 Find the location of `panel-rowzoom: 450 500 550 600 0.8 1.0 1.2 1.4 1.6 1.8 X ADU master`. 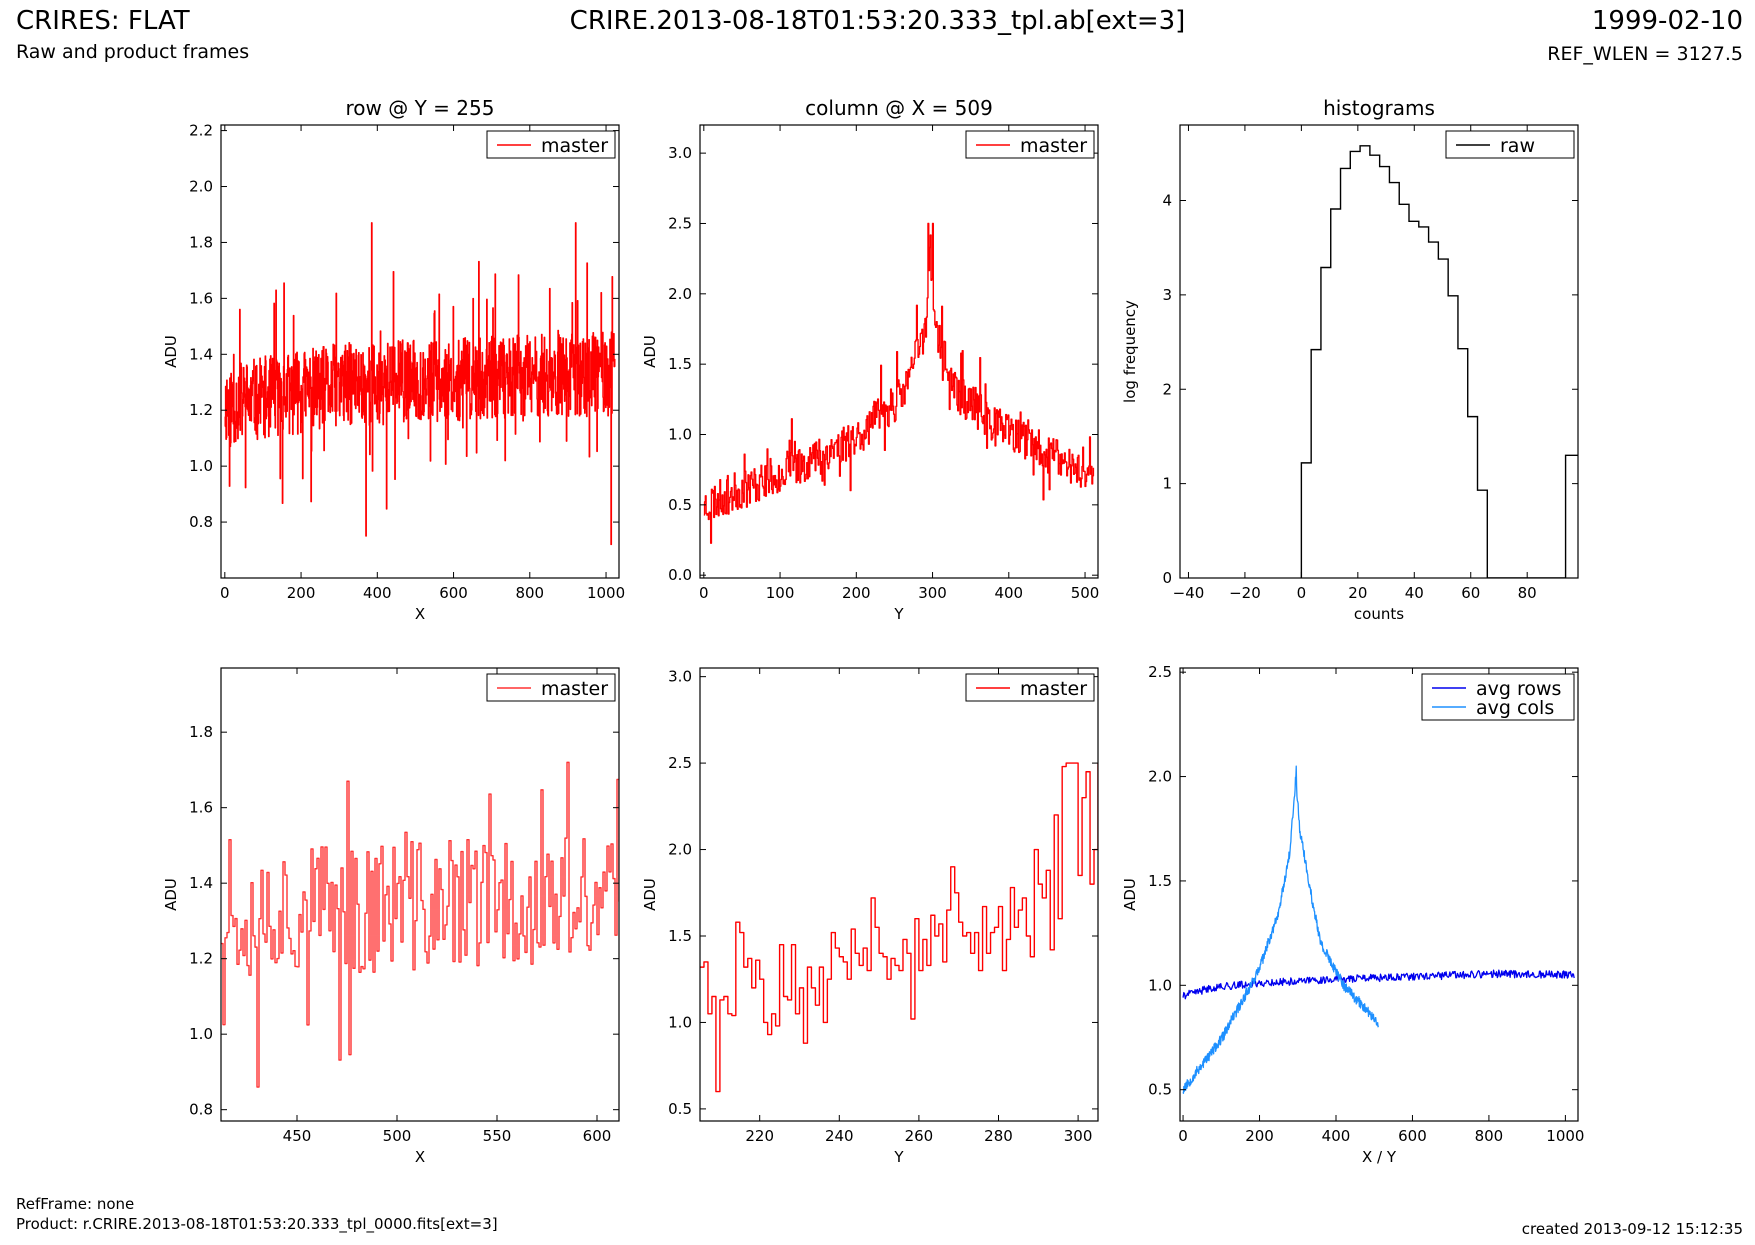

panel-rowzoom: 450 500 550 600 0.8 1.0 1.2 1.4 1.6 1.8 X ADU master is located at coordinates (391, 916).